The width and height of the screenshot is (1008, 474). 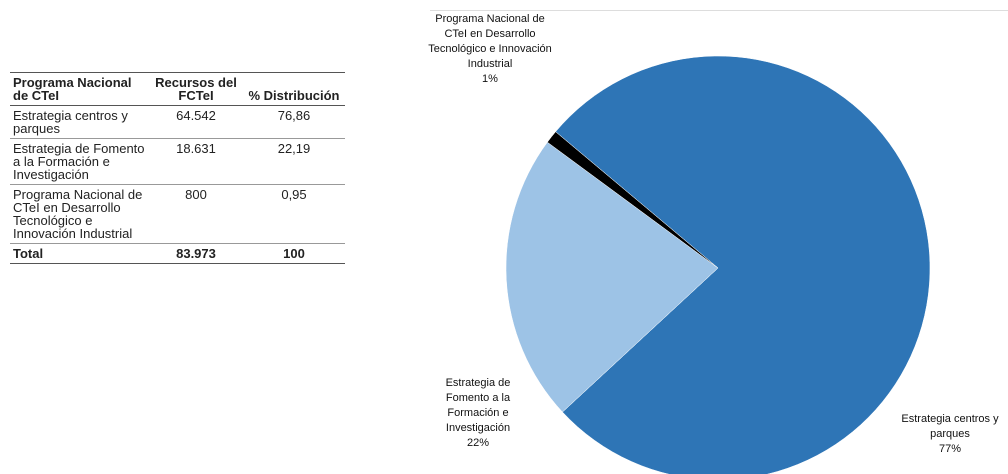 What do you see at coordinates (294, 253) in the screenshot?
I see `table-cell: 100` at bounding box center [294, 253].